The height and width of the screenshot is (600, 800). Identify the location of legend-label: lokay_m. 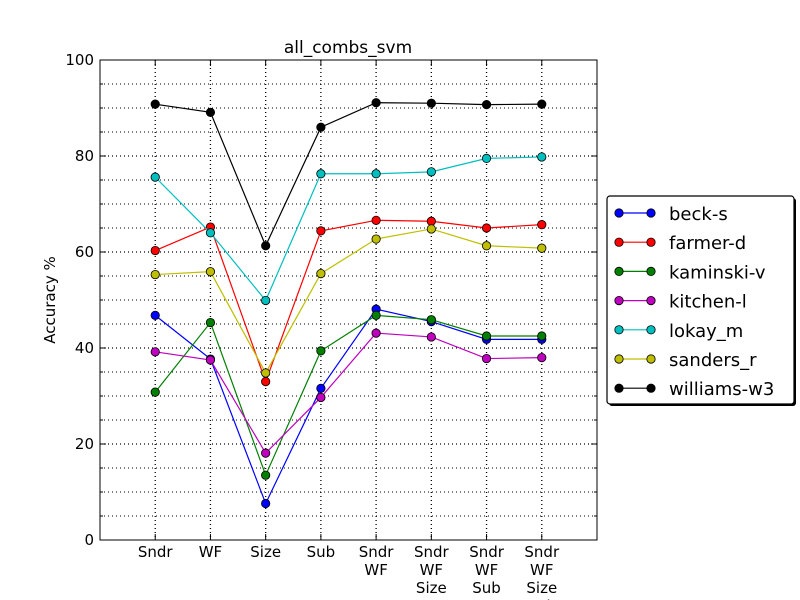
(706, 331).